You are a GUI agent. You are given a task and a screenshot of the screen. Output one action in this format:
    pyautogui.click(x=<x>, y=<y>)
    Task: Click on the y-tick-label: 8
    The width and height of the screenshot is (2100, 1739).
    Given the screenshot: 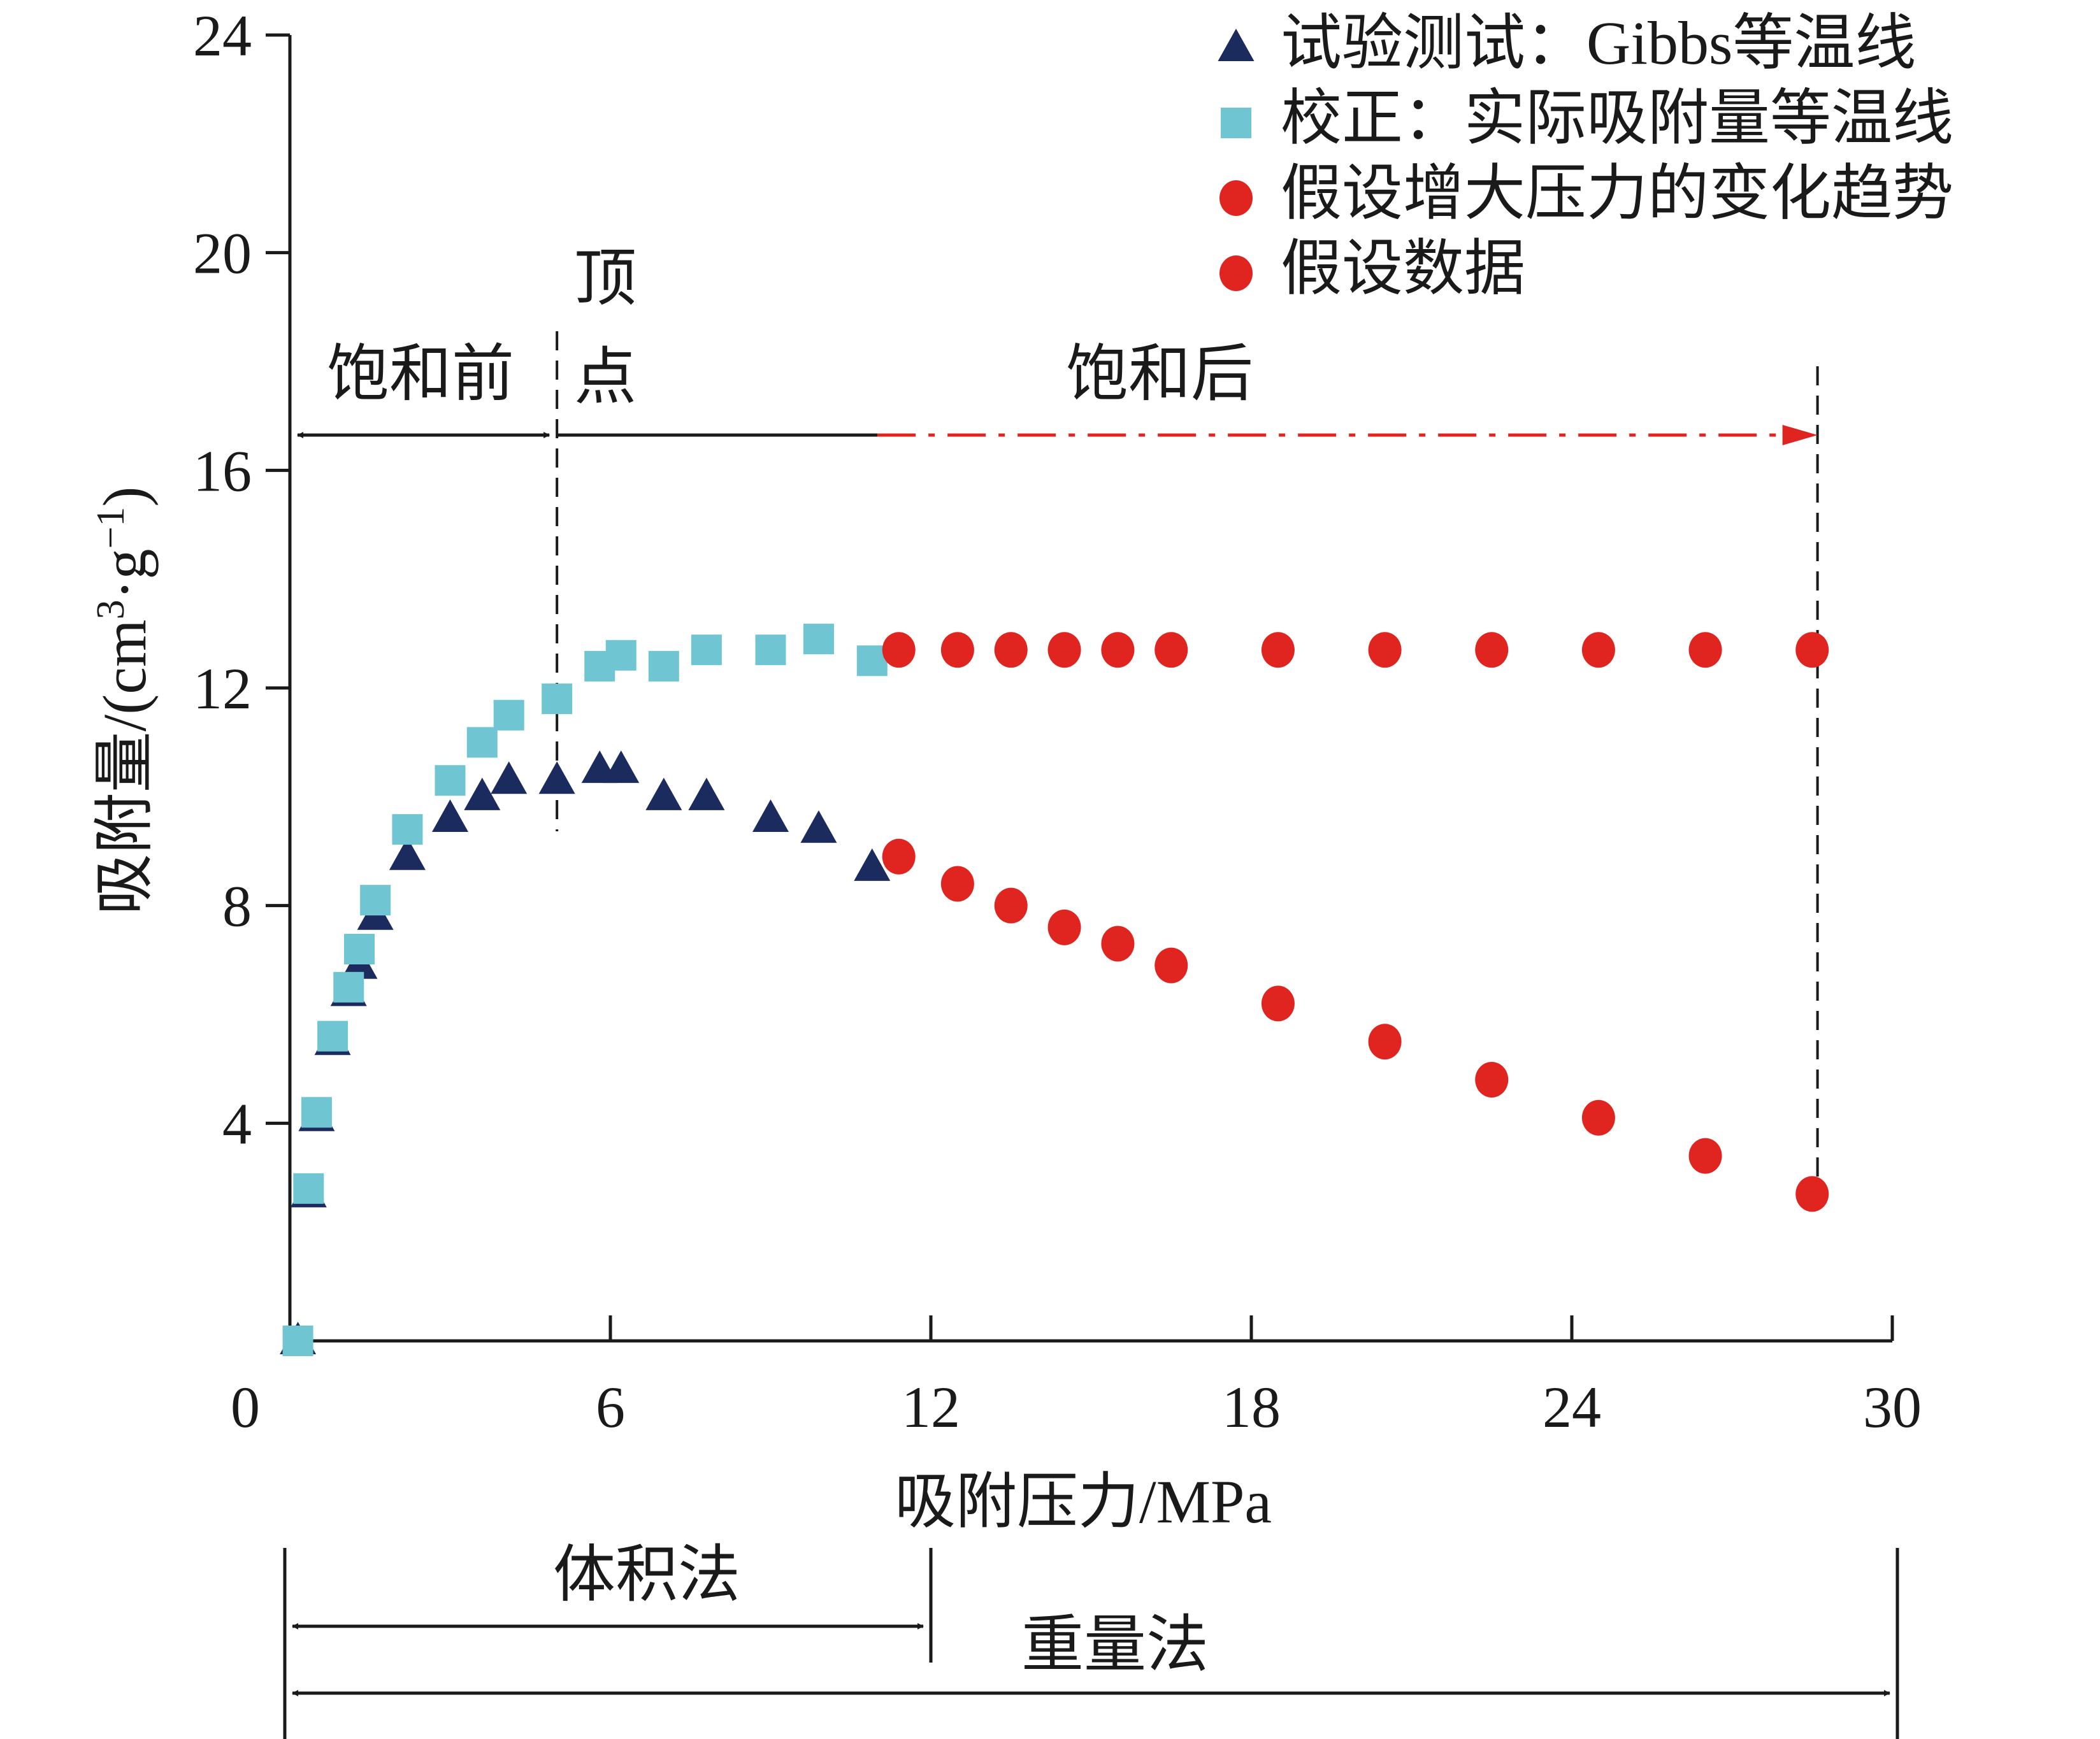 What is the action you would take?
    pyautogui.click(x=237, y=906)
    